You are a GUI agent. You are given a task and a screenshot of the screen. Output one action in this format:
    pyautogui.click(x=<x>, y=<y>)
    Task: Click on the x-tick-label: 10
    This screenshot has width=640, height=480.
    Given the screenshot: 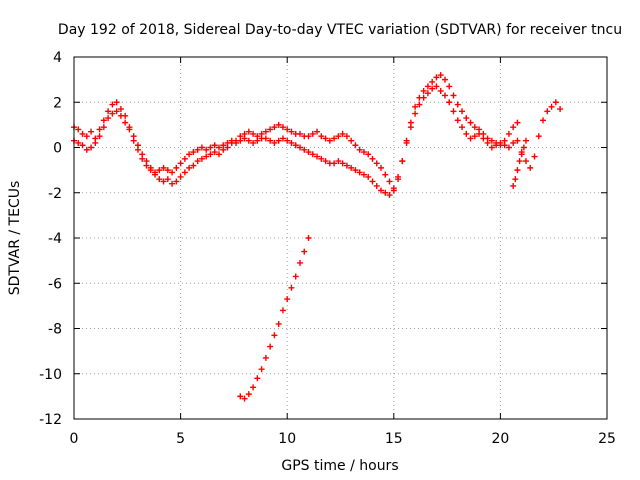 What is the action you would take?
    pyautogui.click(x=287, y=439)
    